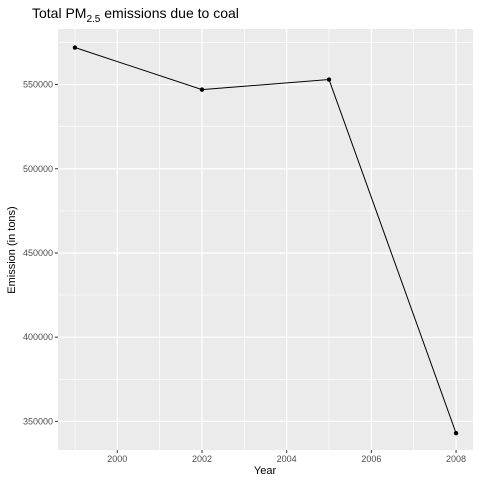  What do you see at coordinates (169, 13) in the screenshot?
I see `chart-title-rest: emissions due to coal` at bounding box center [169, 13].